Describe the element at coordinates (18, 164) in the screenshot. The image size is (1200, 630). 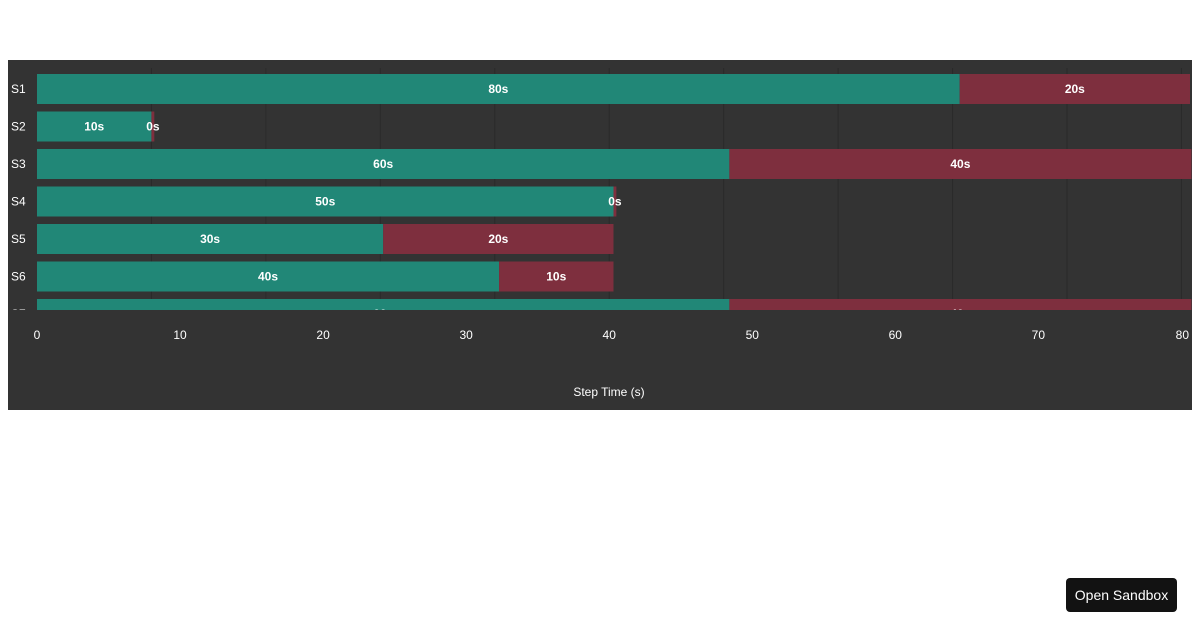
I see `category-label-s3: S3` at that location.